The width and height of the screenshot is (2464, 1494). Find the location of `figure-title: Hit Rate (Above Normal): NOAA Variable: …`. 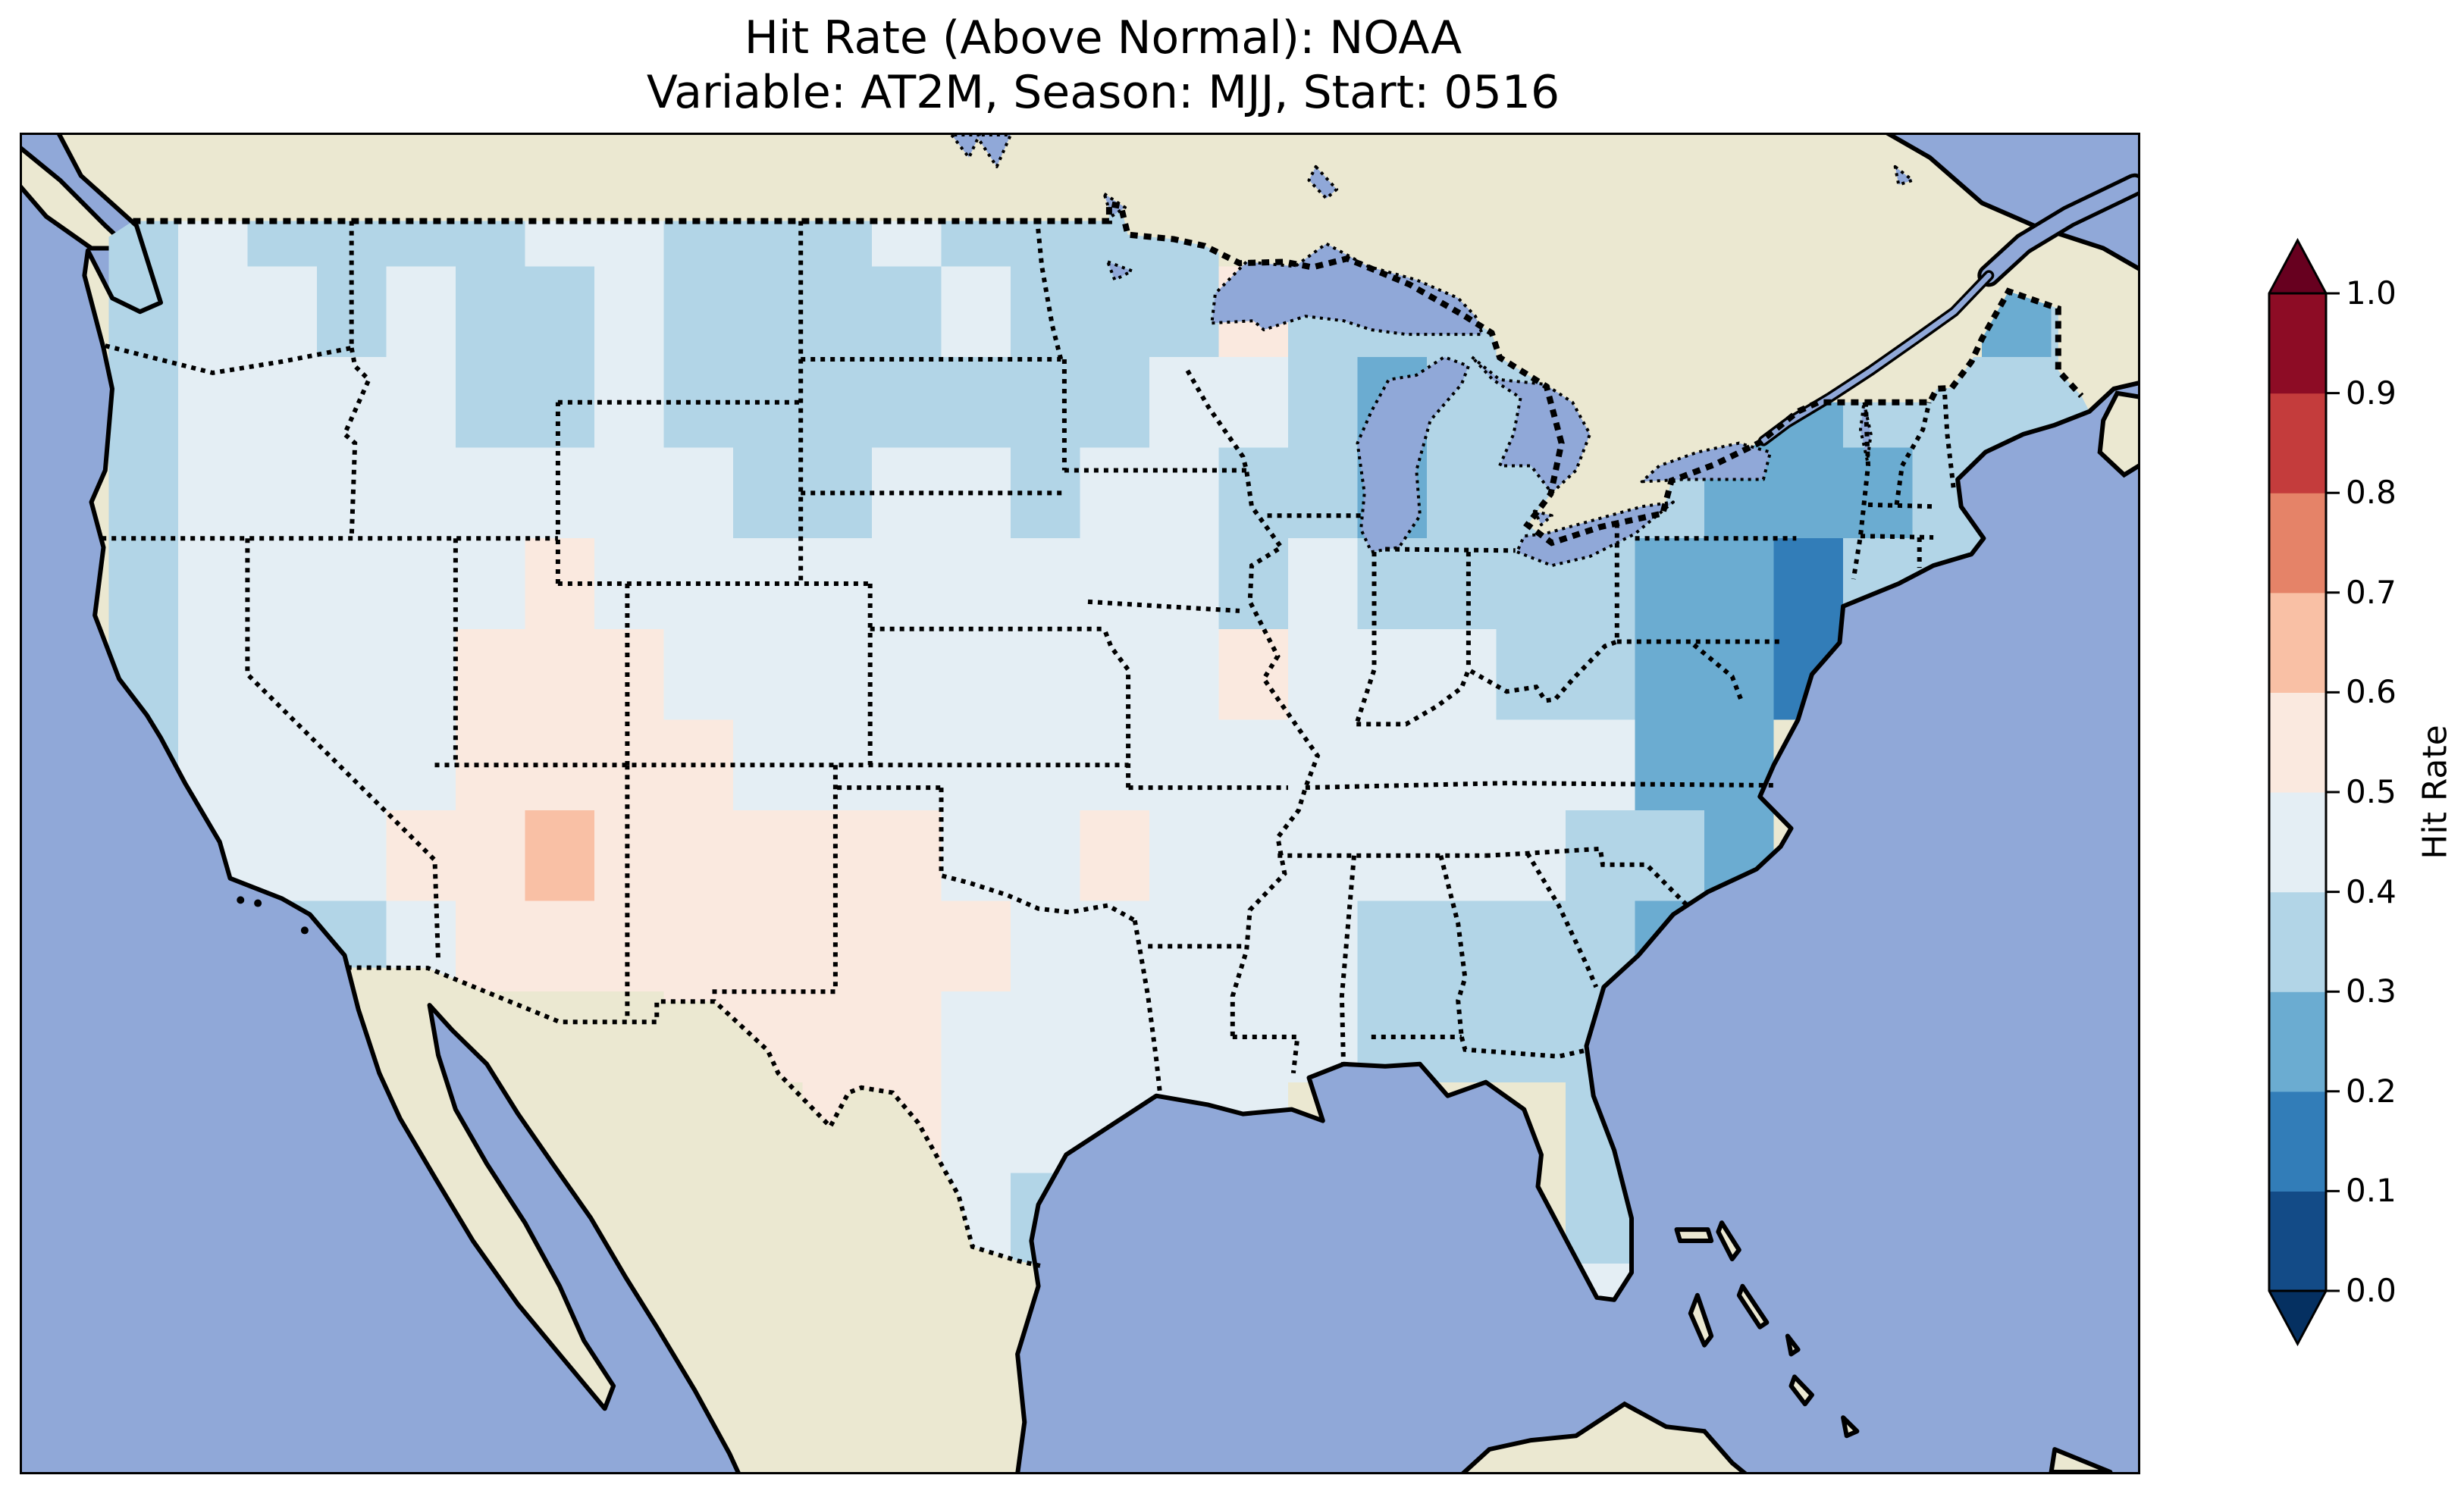

figure-title: Hit Rate (Above Normal): NOAA Variable: … is located at coordinates (1103, 65).